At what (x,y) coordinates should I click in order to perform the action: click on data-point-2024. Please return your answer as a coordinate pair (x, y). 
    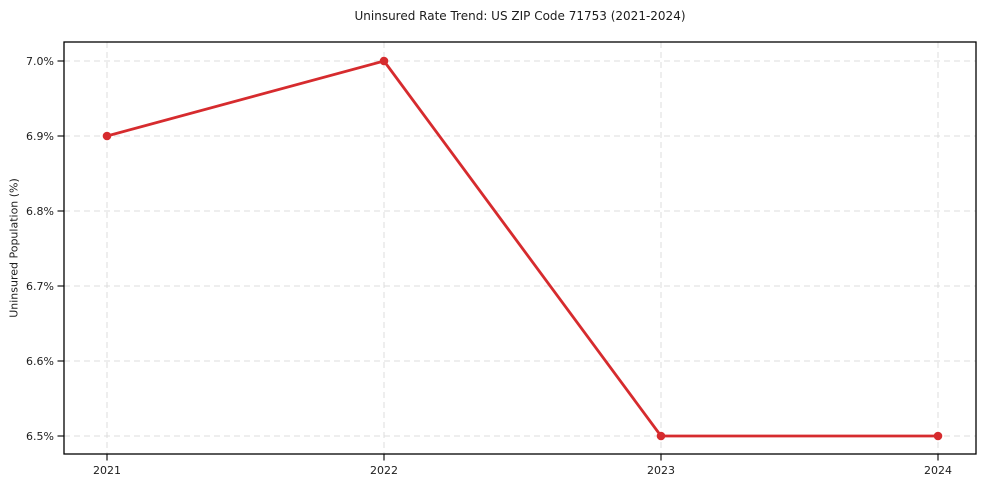
    Looking at the image, I should click on (938, 436).